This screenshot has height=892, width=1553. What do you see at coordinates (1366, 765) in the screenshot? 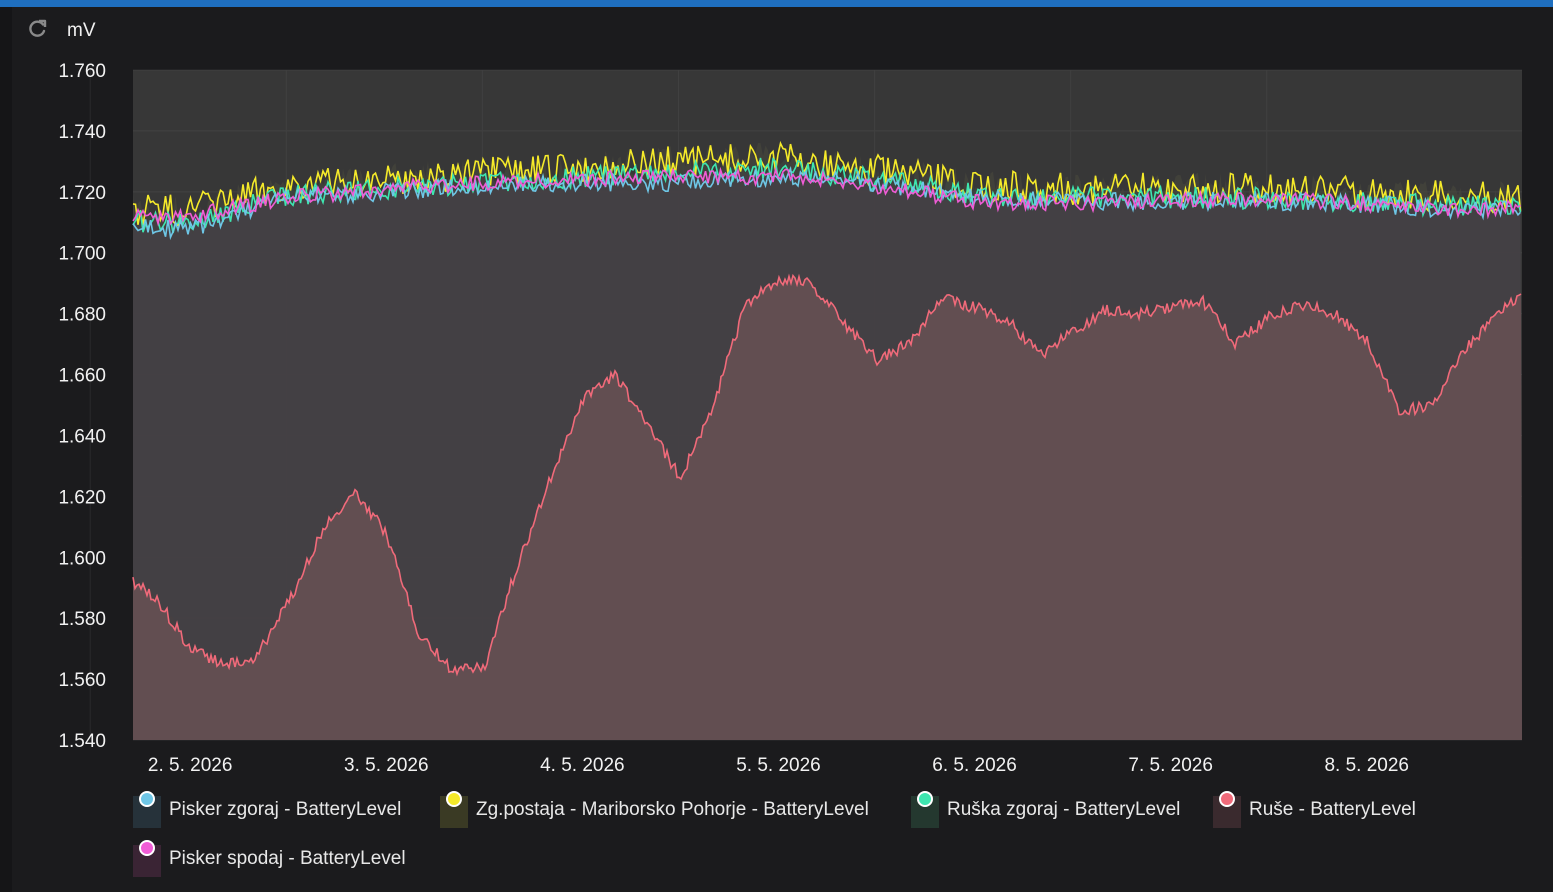
I see `x-tick-label: 8. 5. 2026` at bounding box center [1366, 765].